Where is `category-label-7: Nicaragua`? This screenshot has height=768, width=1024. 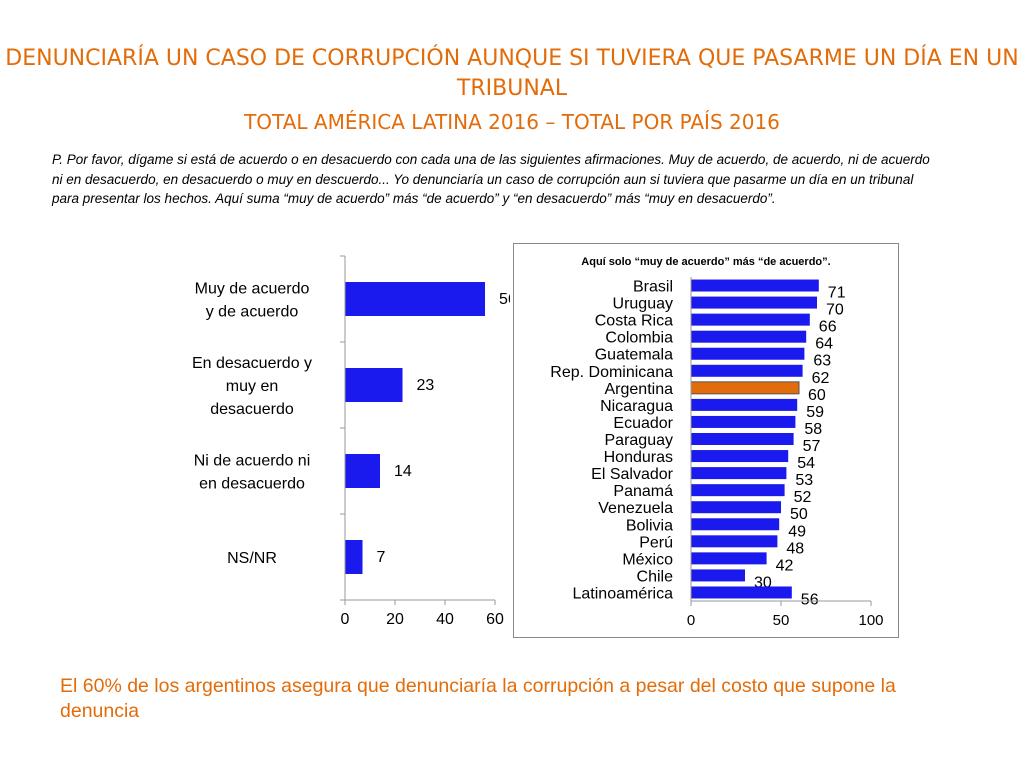 category-label-7: Nicaragua is located at coordinates (636, 406).